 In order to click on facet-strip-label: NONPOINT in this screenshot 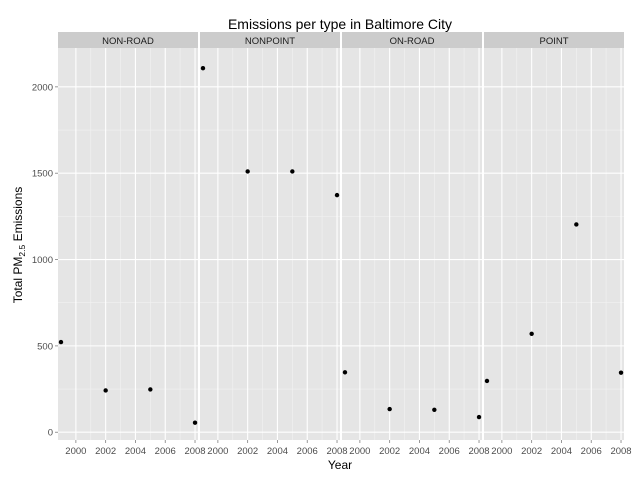, I will do `click(270, 41)`.